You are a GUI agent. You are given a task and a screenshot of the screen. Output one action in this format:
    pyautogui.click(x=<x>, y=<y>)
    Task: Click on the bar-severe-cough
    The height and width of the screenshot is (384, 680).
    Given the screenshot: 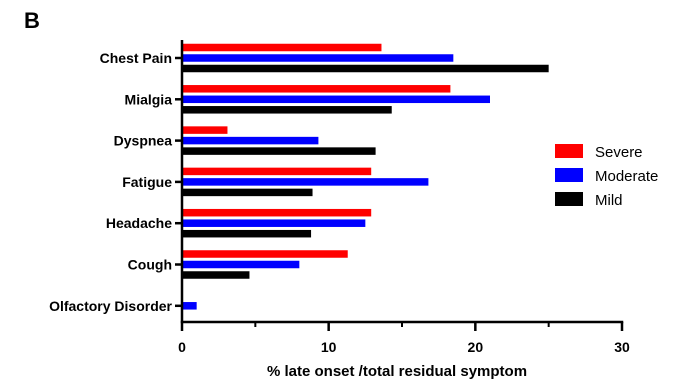 What is the action you would take?
    pyautogui.click(x=265, y=254)
    